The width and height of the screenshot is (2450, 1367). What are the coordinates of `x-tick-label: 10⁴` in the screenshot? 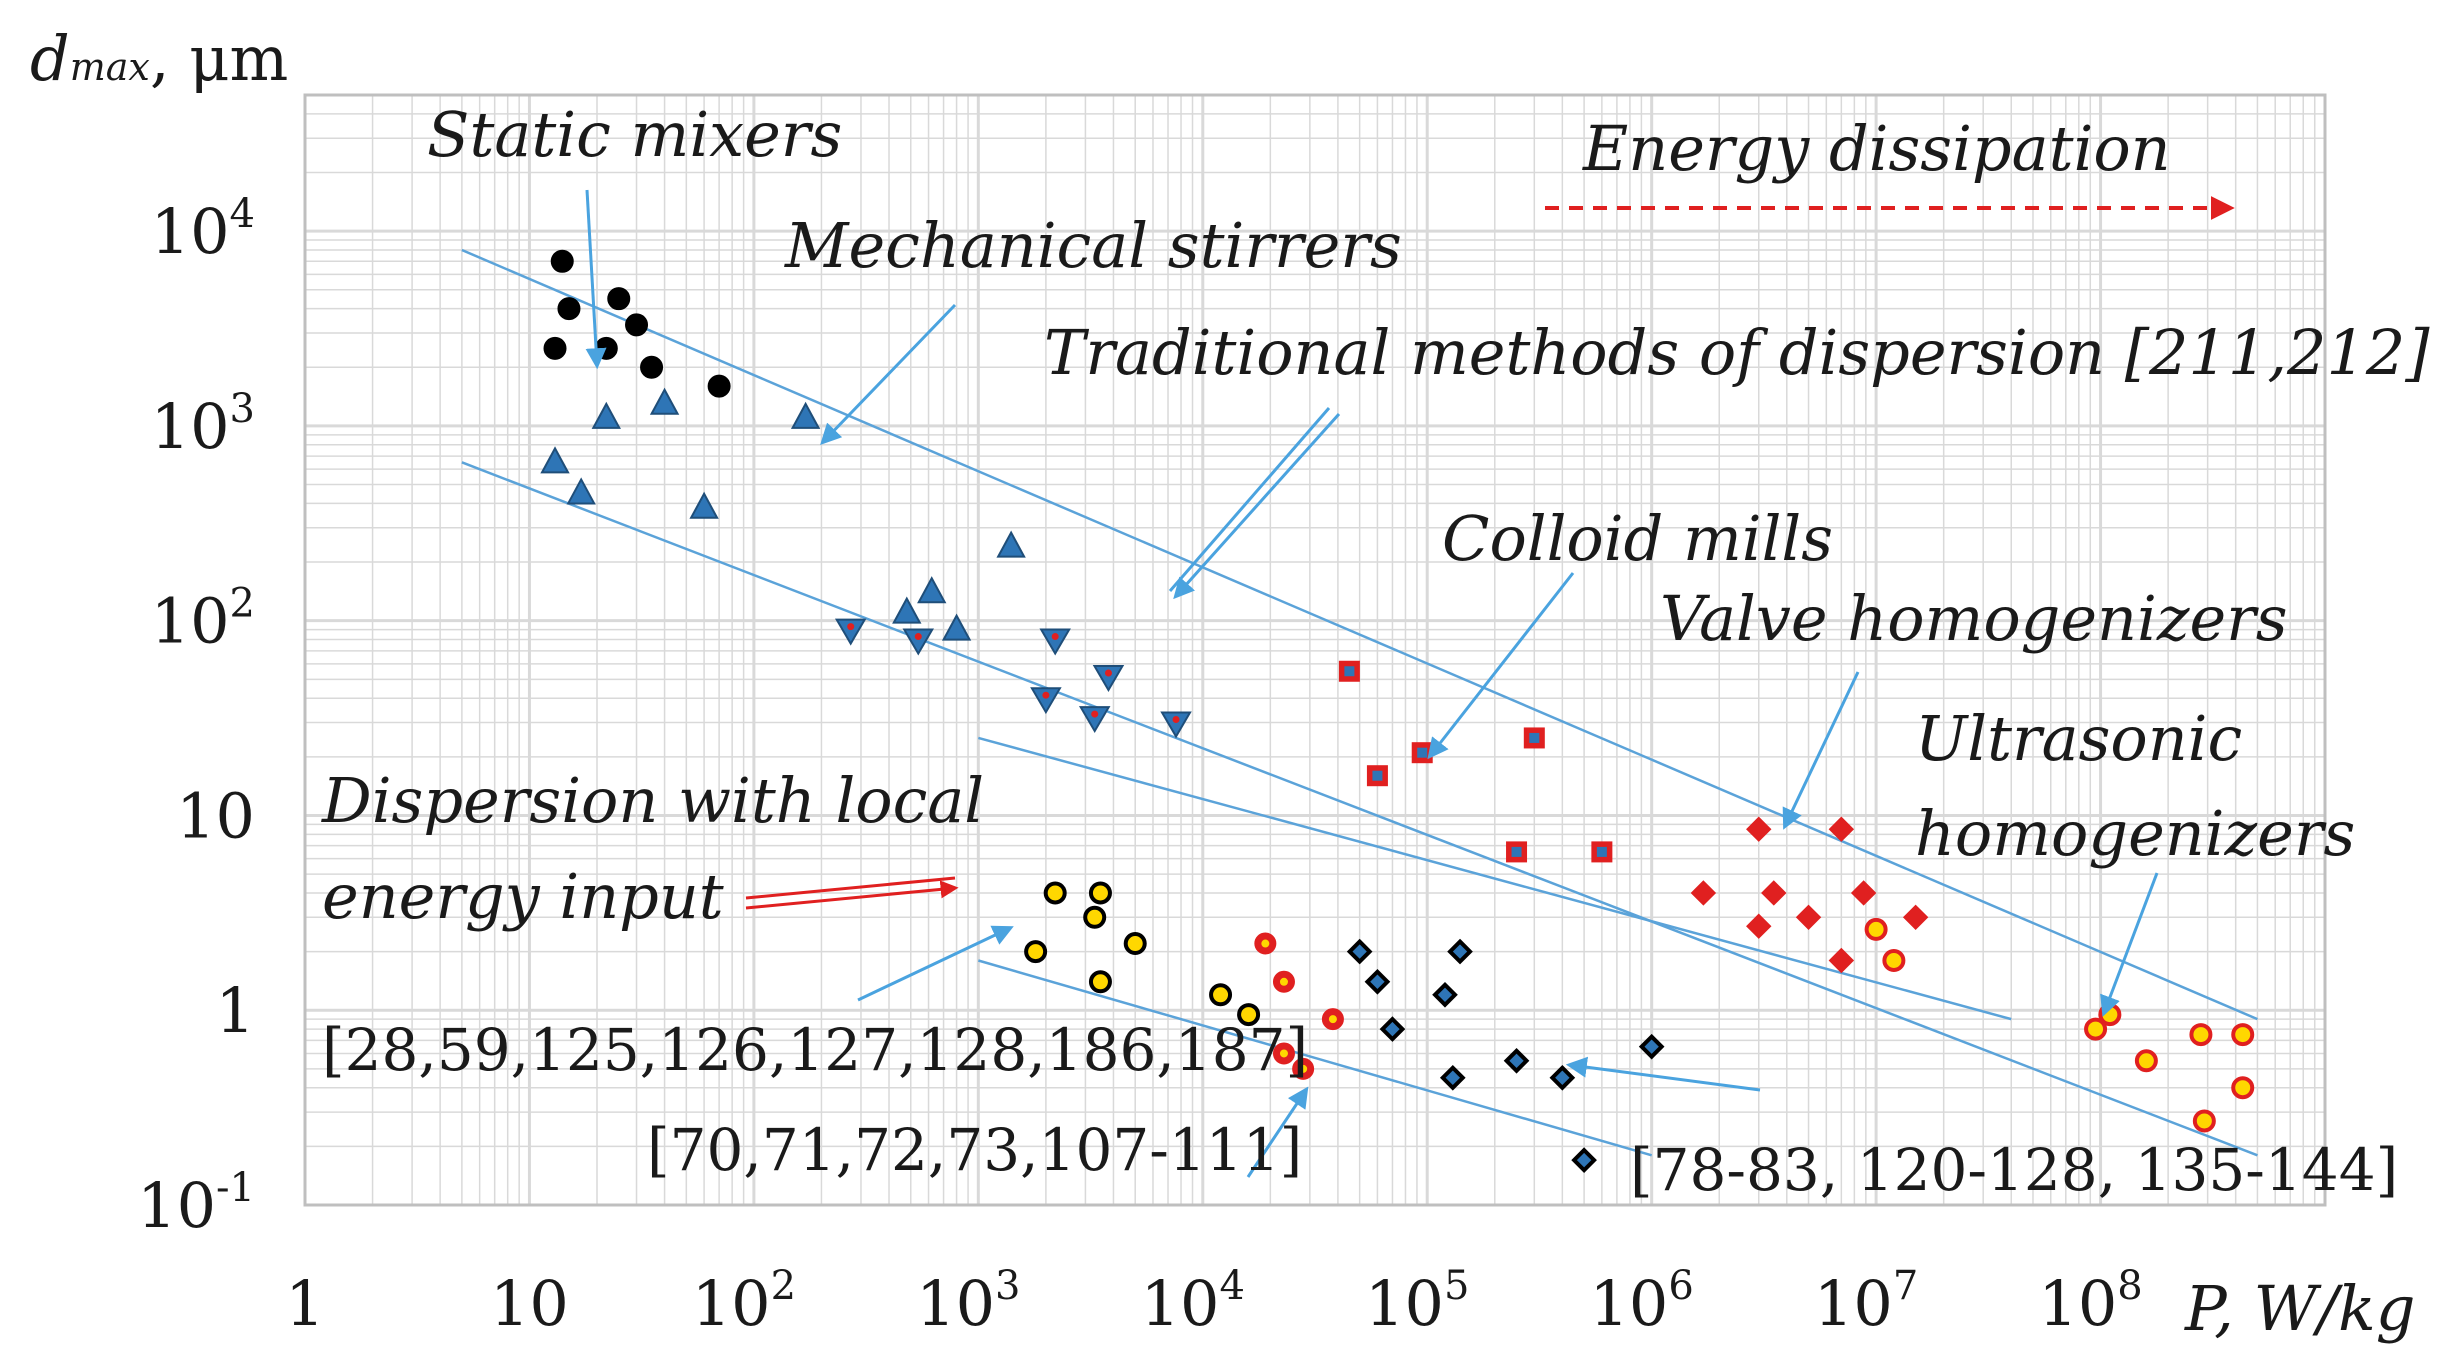 It's located at (1193, 1301).